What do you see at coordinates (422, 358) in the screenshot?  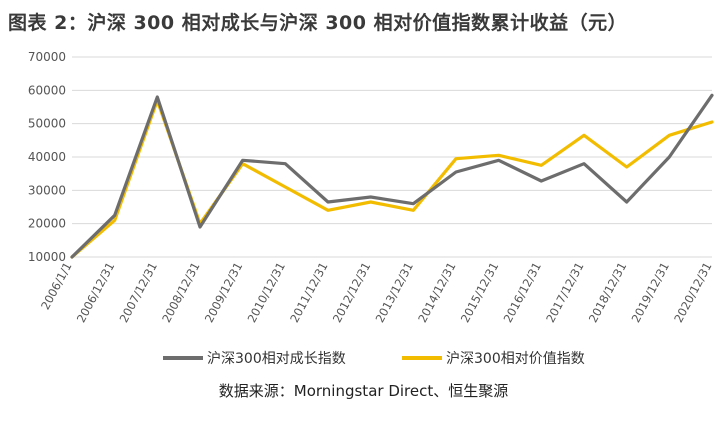 I see `legend-swatch-value` at bounding box center [422, 358].